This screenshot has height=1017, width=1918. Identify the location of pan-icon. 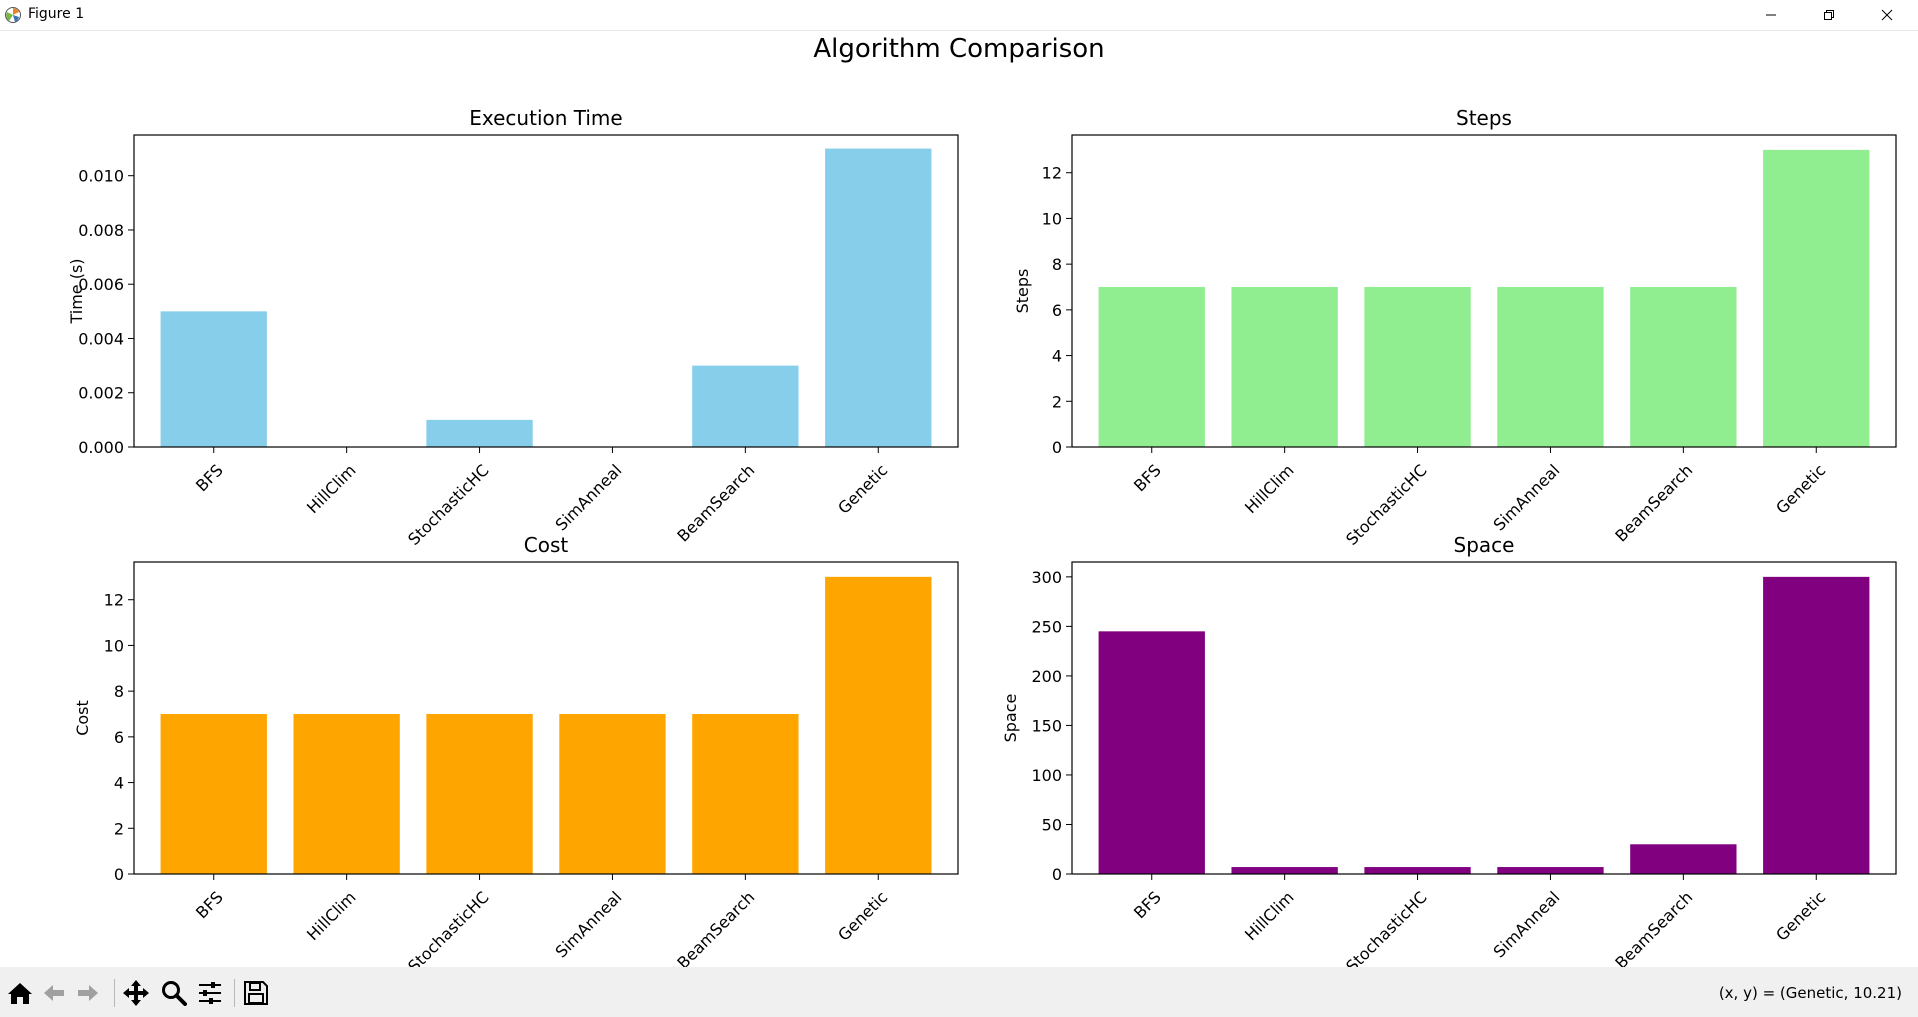
(136, 993).